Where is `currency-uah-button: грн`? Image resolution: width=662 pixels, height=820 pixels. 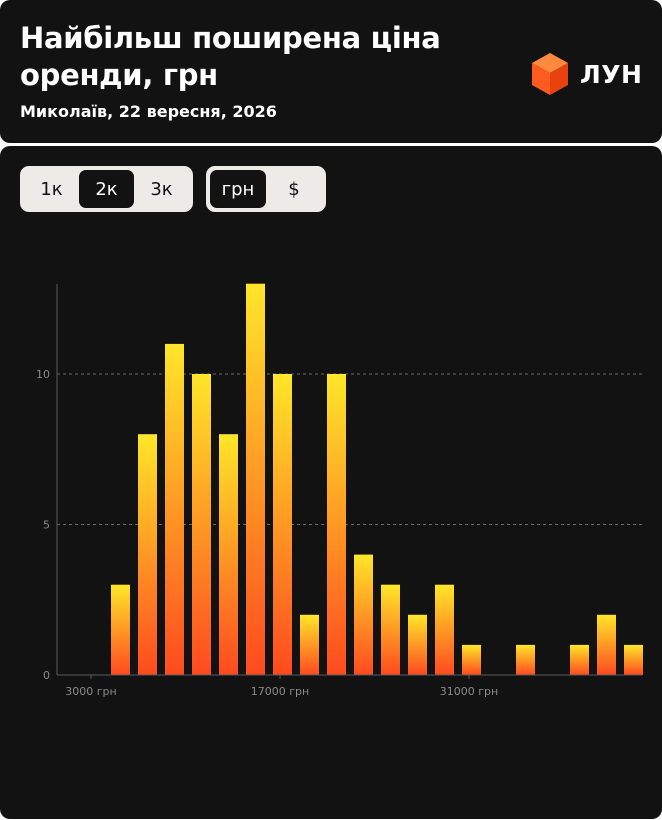
currency-uah-button: грн is located at coordinates (238, 189).